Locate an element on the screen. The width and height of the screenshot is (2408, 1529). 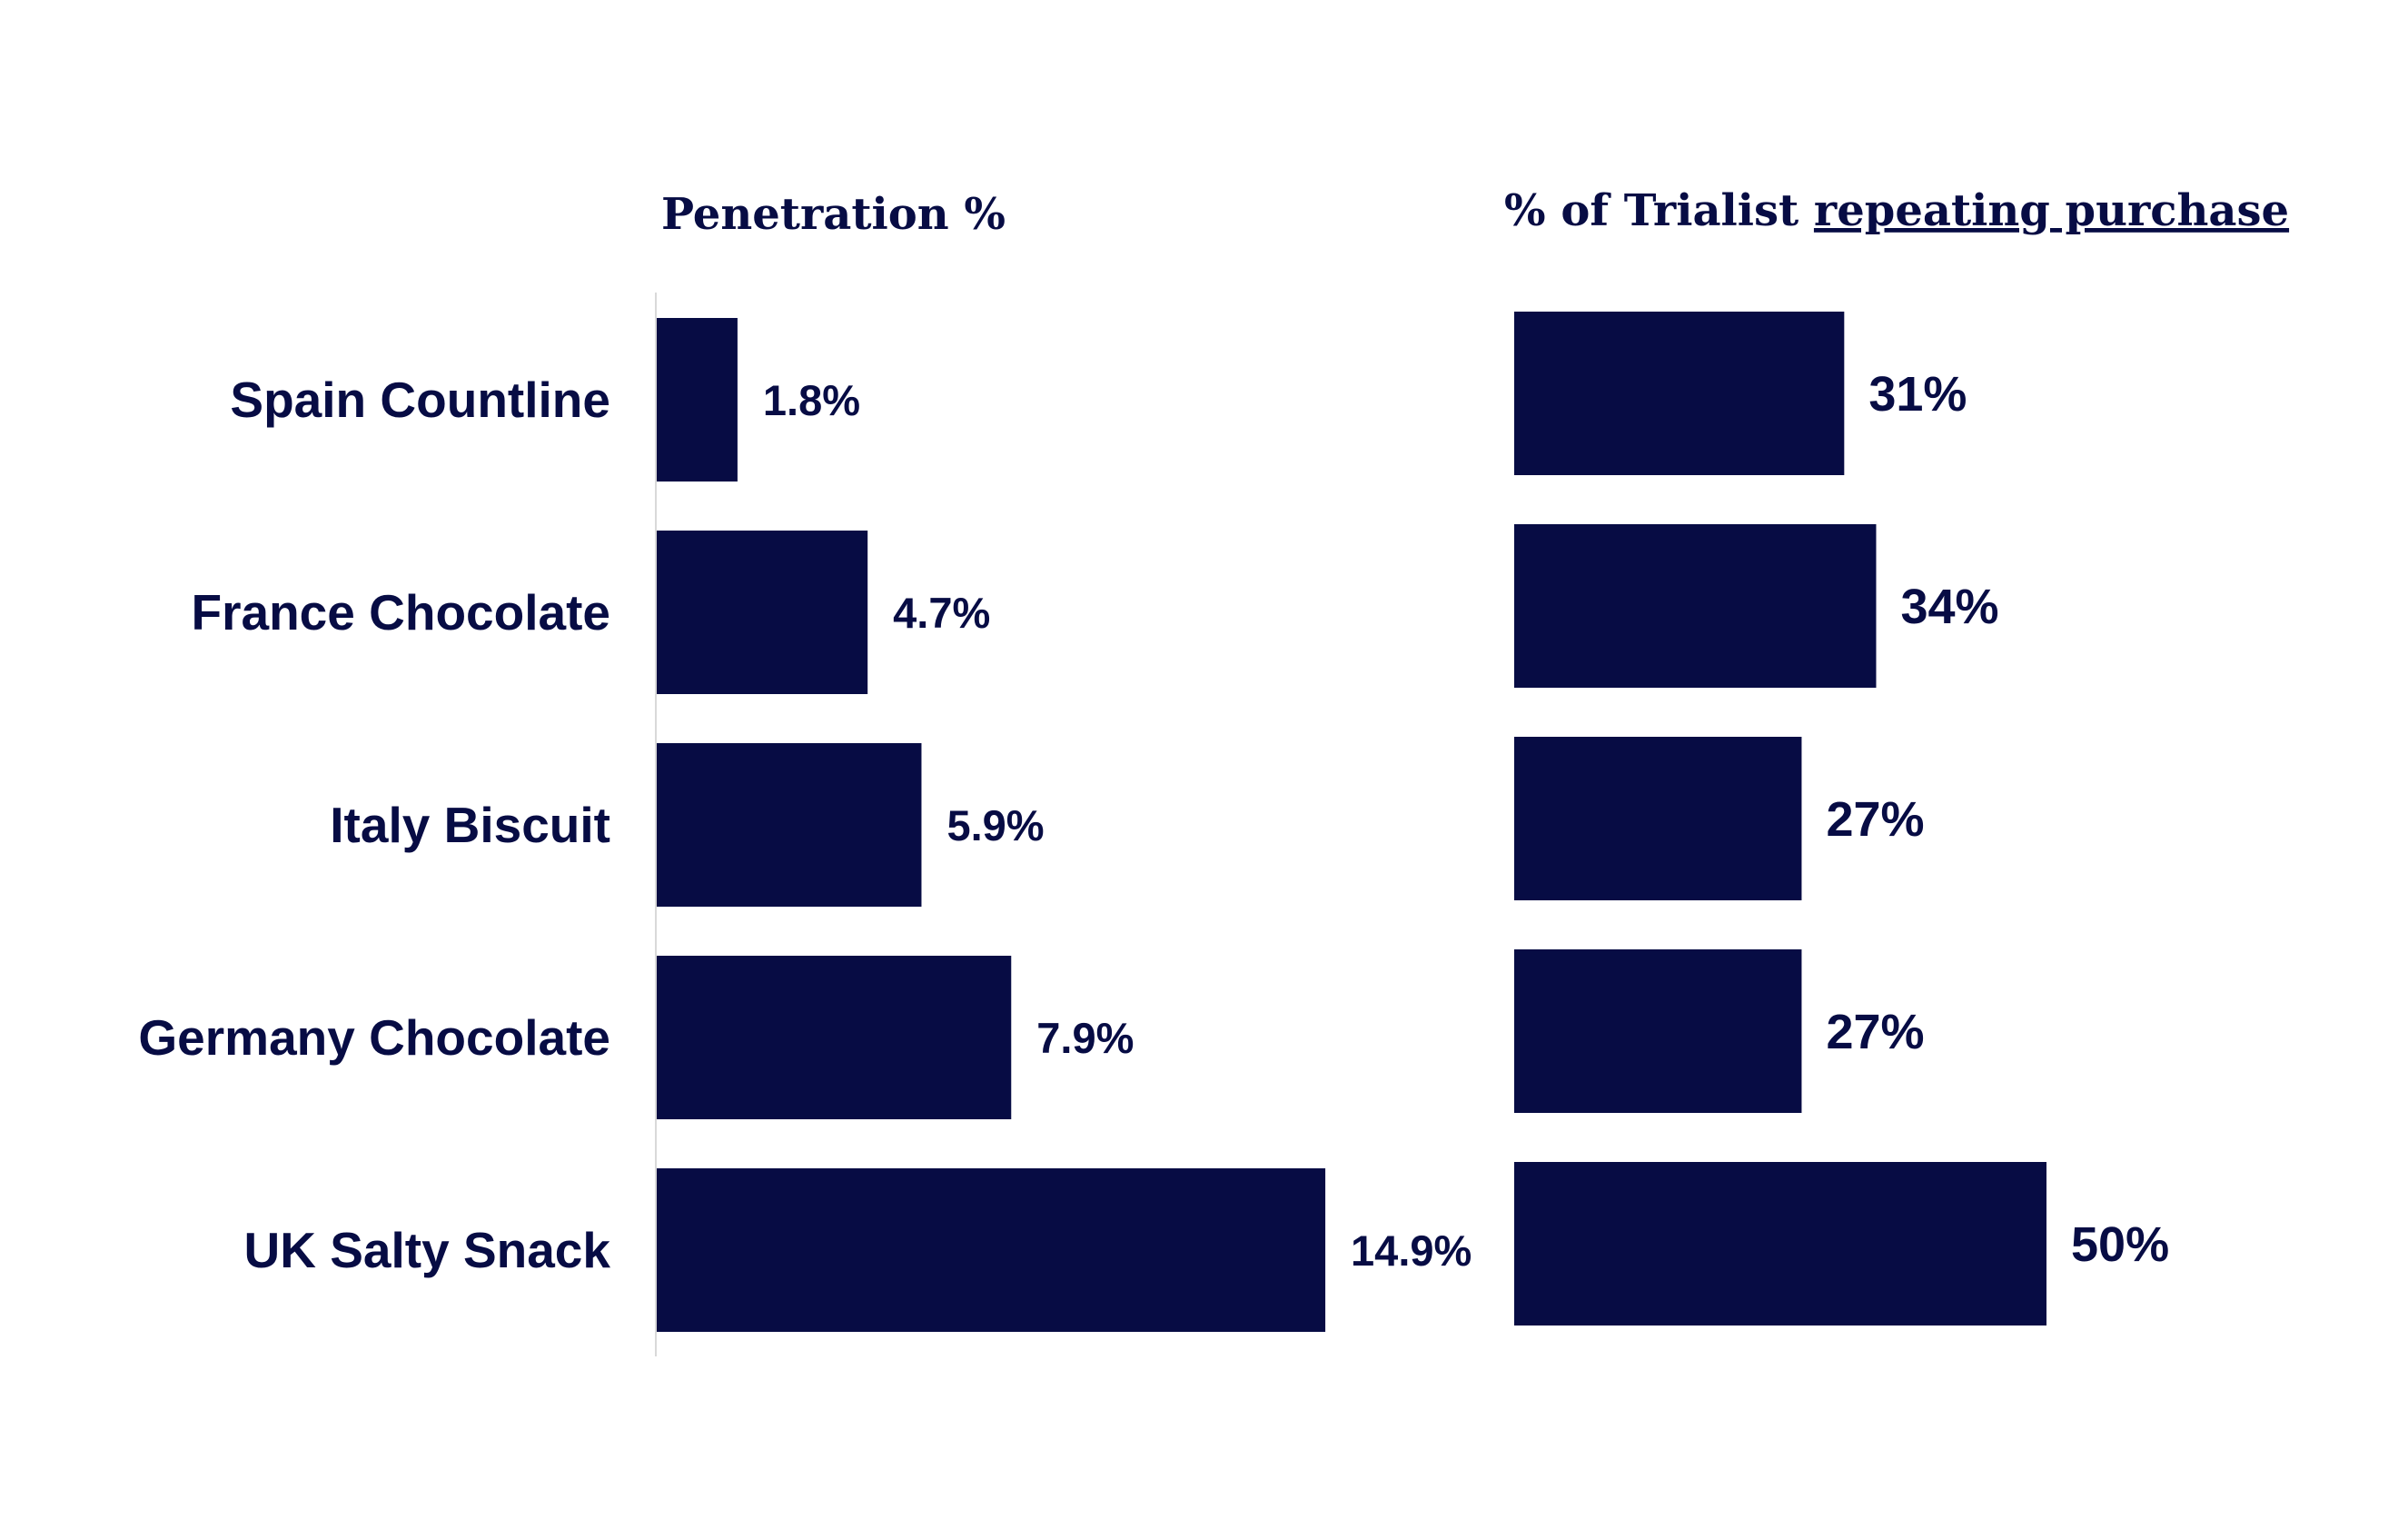
repeat-purchase-title: % of Trialist repeating purchase is located at coordinates (1896, 210).